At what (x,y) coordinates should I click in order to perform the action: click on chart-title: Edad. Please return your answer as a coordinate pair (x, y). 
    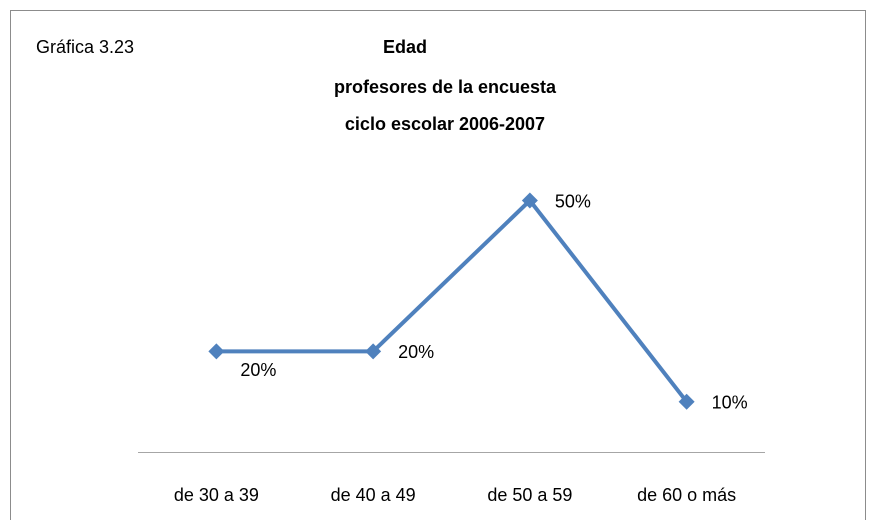
    Looking at the image, I should click on (405, 47).